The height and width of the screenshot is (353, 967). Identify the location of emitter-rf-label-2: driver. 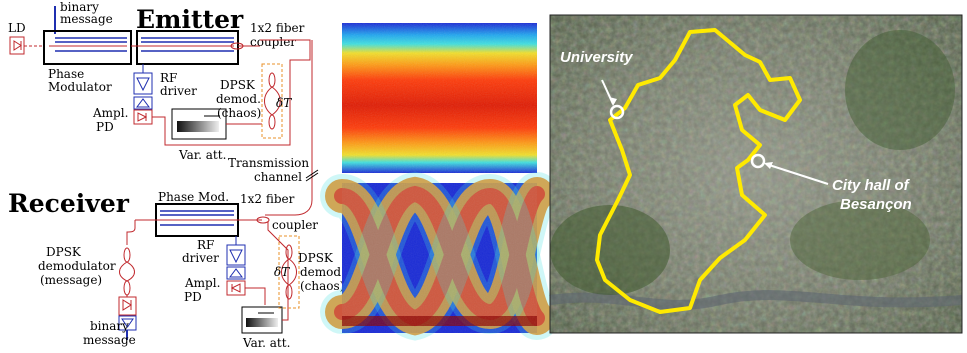
(178, 91).